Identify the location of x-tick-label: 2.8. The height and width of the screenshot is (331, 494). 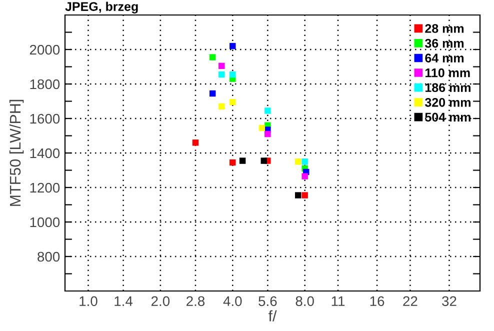
(195, 301).